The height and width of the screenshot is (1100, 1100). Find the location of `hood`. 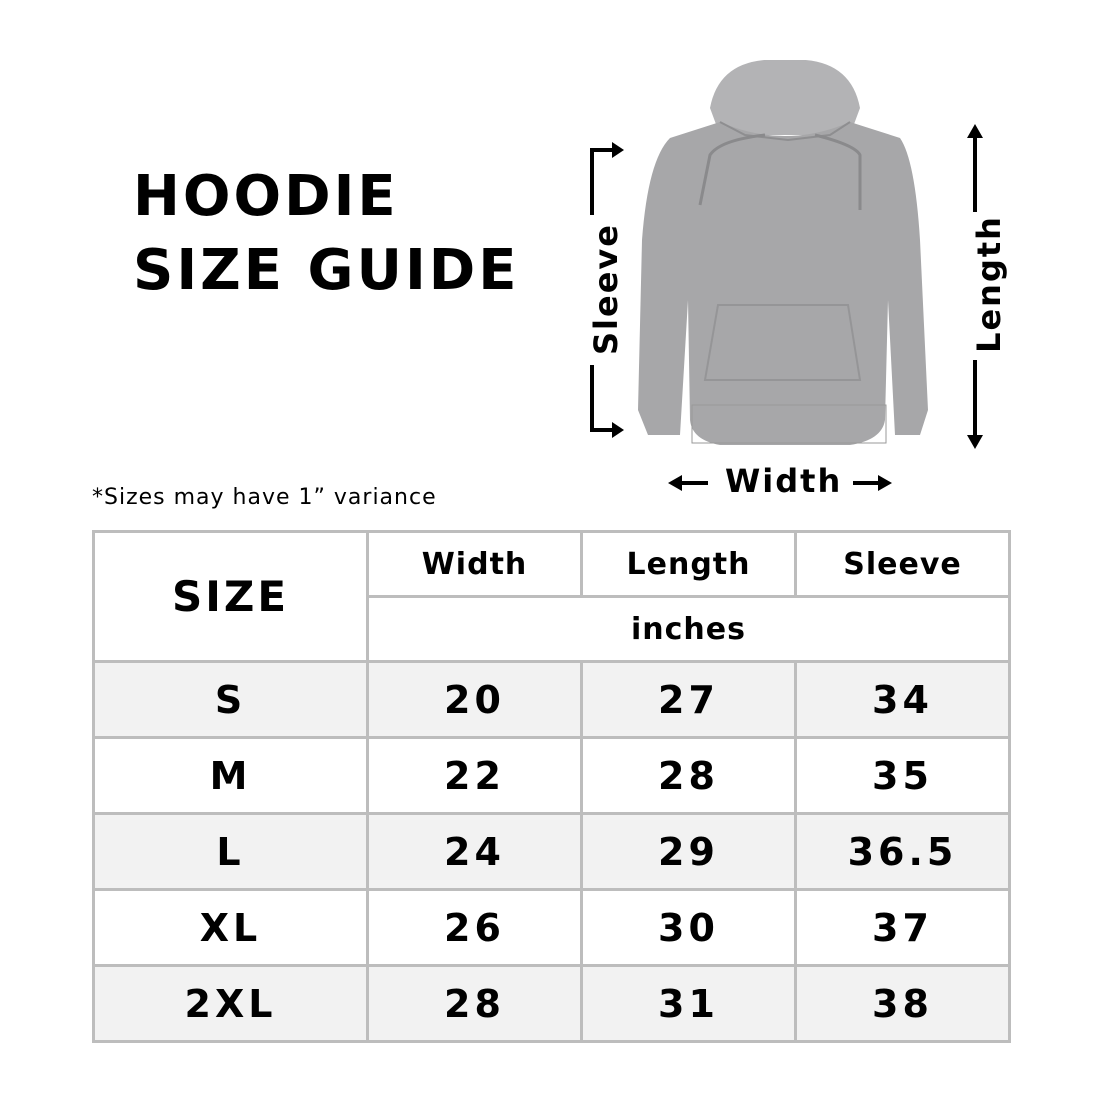

hood is located at coordinates (785, 97).